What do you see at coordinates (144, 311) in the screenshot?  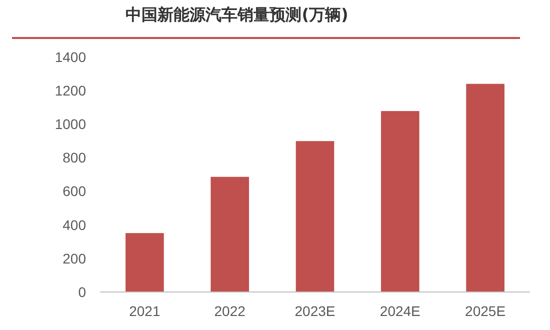 I see `x-tick-label: 2021` at bounding box center [144, 311].